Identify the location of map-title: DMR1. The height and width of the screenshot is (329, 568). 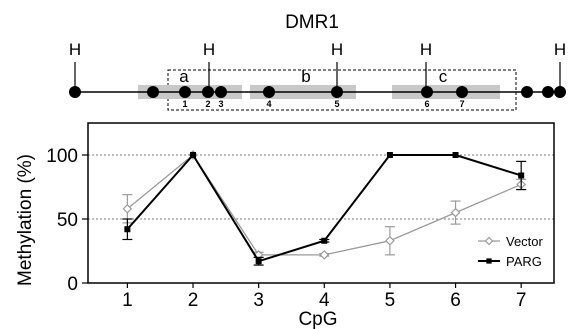
(312, 22).